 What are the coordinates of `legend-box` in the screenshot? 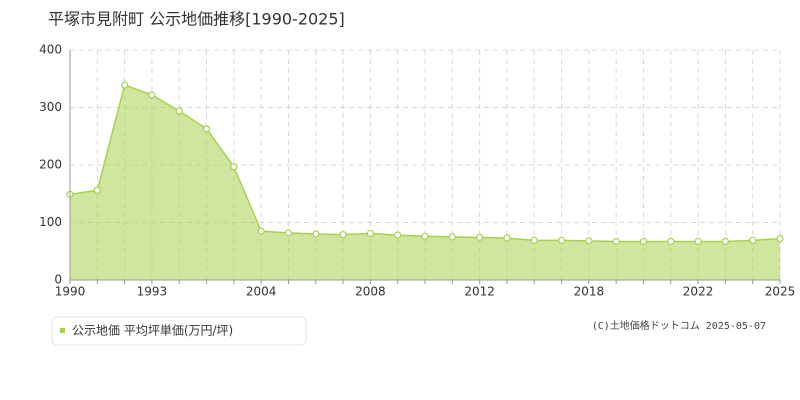 It's located at (179, 331).